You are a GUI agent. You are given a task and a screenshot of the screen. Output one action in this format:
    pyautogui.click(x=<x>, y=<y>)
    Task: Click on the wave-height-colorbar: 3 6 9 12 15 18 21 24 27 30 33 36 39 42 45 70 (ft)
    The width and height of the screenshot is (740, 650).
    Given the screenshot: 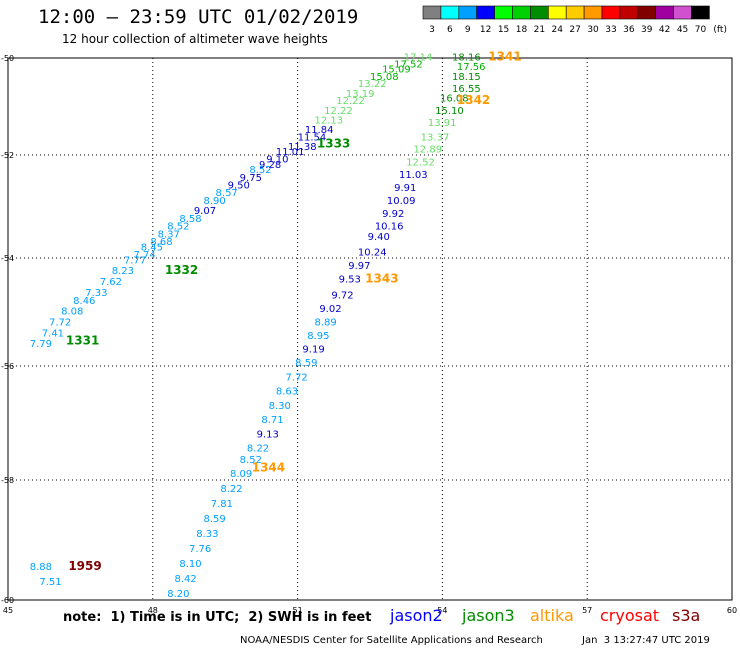 What is the action you would take?
    pyautogui.click(x=574, y=20)
    